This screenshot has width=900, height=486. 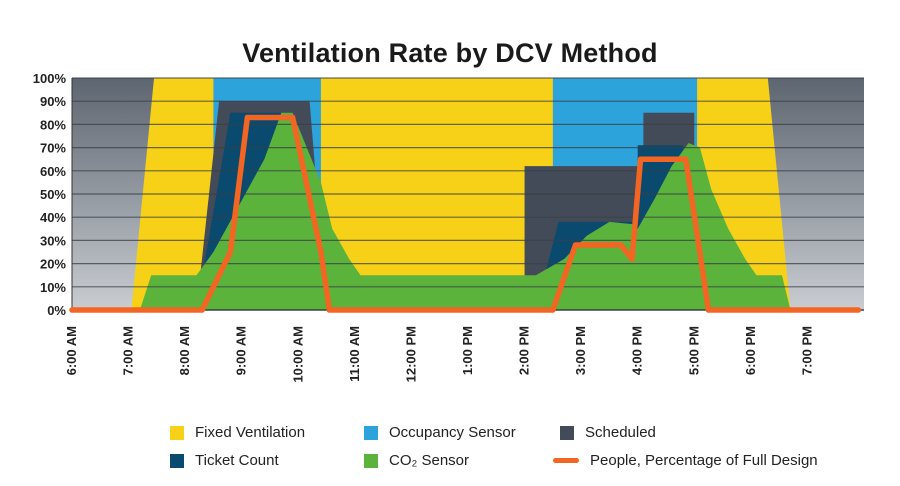 What do you see at coordinates (806, 350) in the screenshot?
I see `x-tick-label: 7:00 PM` at bounding box center [806, 350].